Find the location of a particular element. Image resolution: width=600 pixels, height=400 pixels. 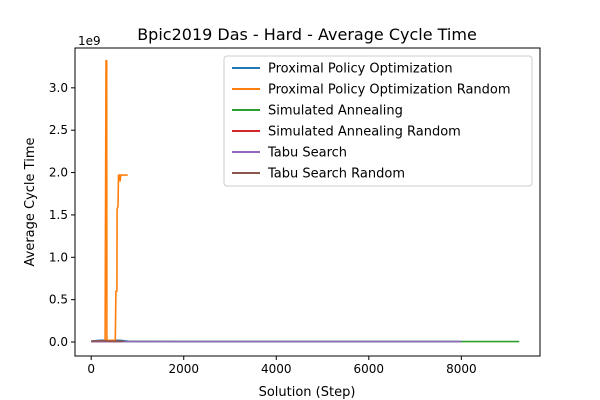

x-tick-label: 4000 is located at coordinates (276, 369).